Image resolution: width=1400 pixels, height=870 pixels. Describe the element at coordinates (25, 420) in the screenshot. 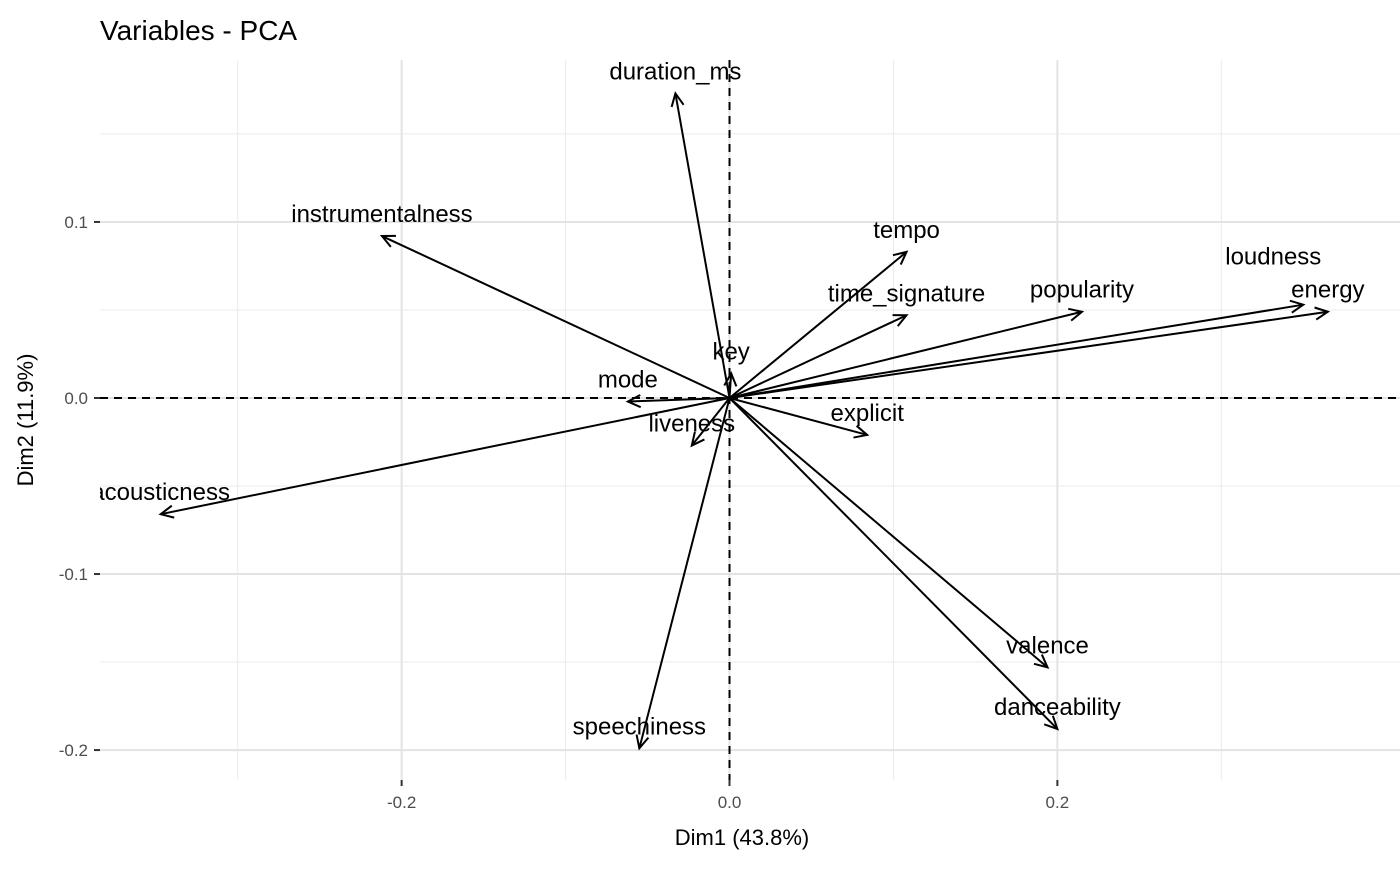

I see `y-axis-label: Dim2 (11.9%)` at that location.